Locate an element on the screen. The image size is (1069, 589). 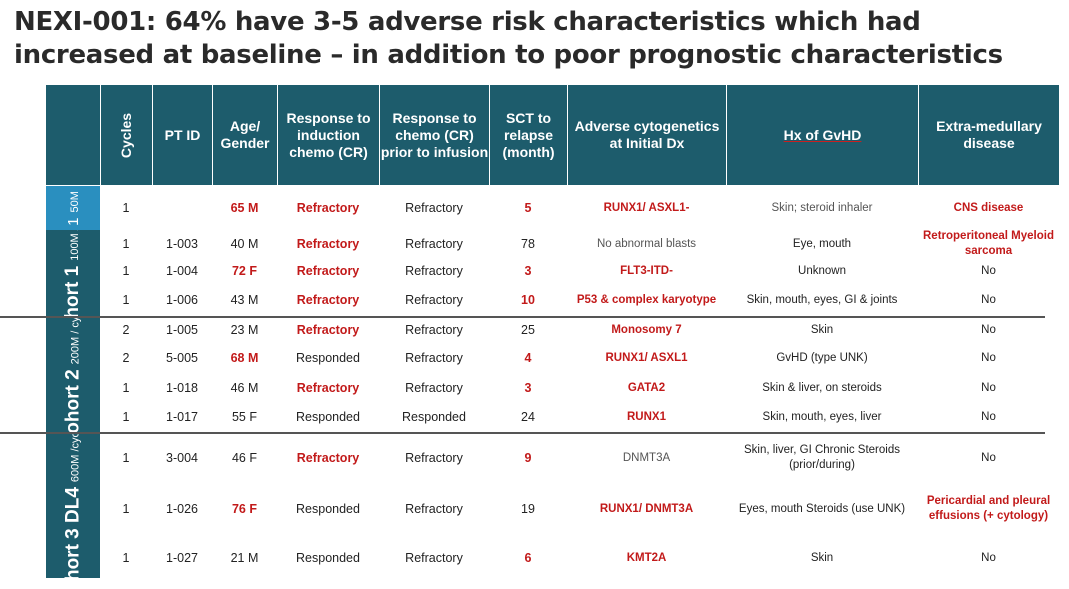
cell-gvhd: GvHD (type UNK) is located at coordinates (822, 357).